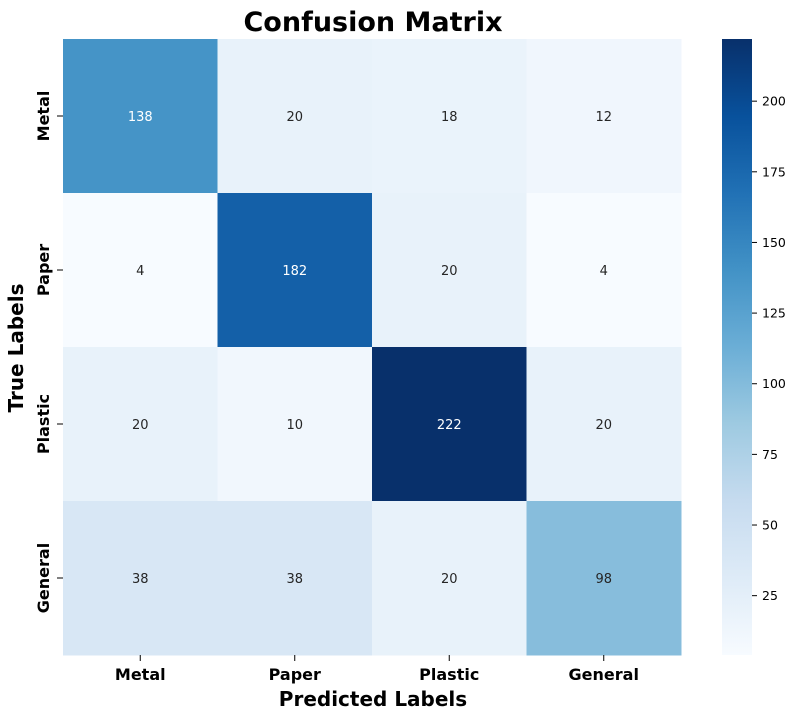  I want to click on y-tick-label: General, so click(43, 578).